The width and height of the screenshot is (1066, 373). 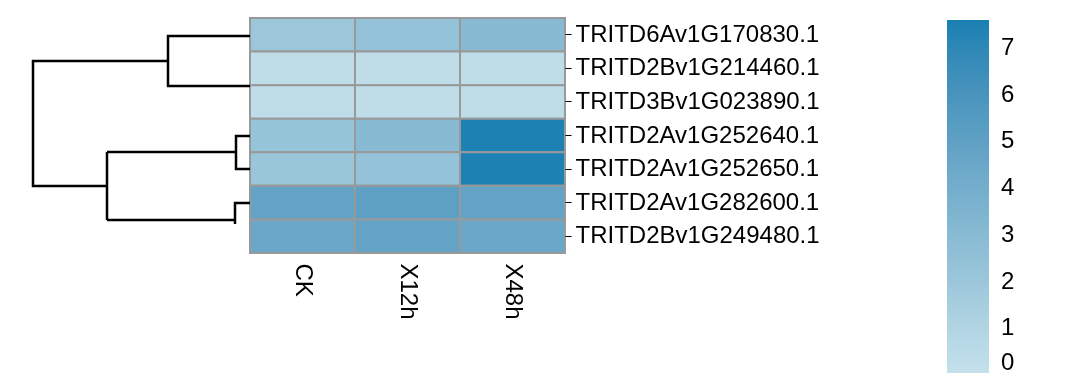 What do you see at coordinates (697, 33) in the screenshot?
I see `y-tick-label: TRITD6Av1G170830.1` at bounding box center [697, 33].